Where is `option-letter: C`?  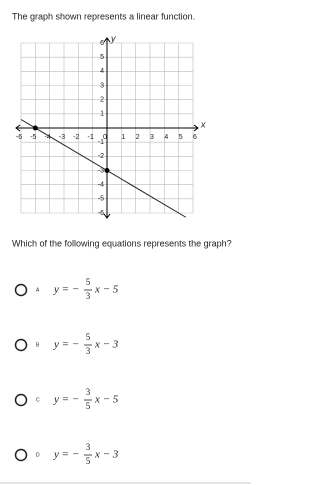
option-letter: C is located at coordinates (38, 400).